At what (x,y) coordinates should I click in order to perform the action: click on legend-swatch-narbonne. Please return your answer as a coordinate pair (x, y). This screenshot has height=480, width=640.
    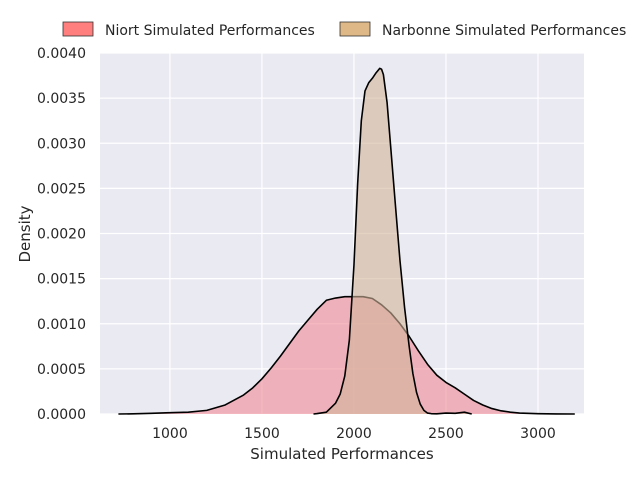
    Looking at the image, I should click on (355, 29).